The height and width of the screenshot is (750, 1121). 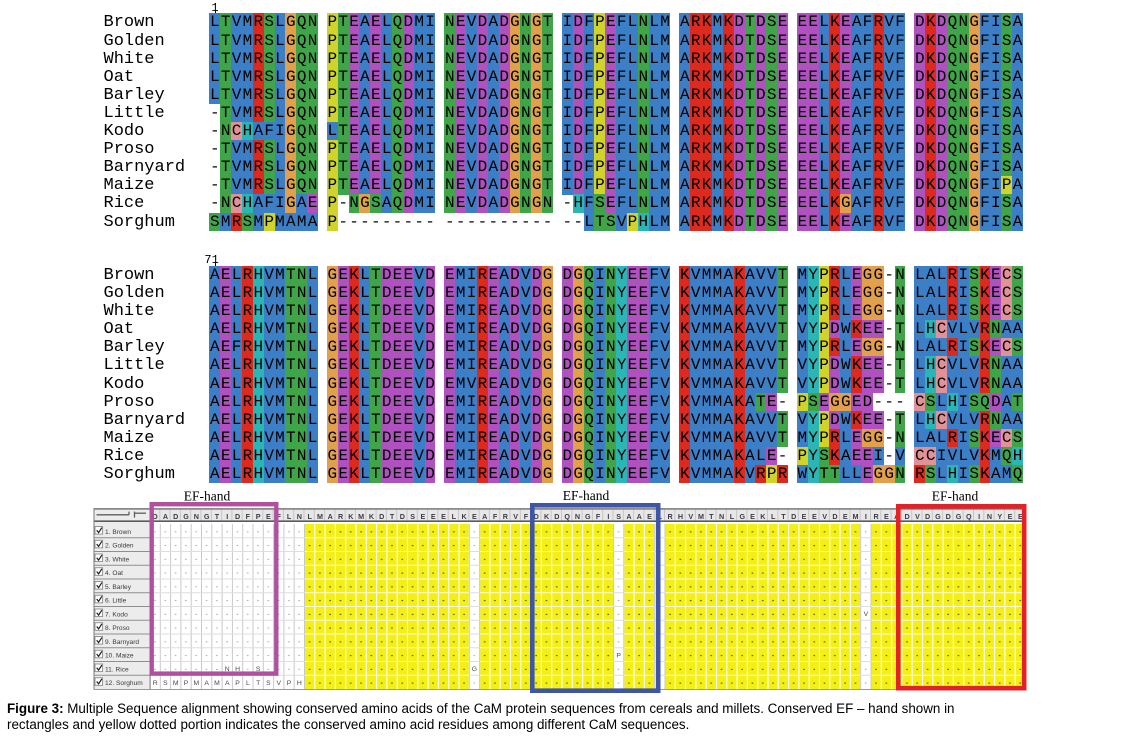 I want to click on svg-text: Y, so click(x=999, y=516).